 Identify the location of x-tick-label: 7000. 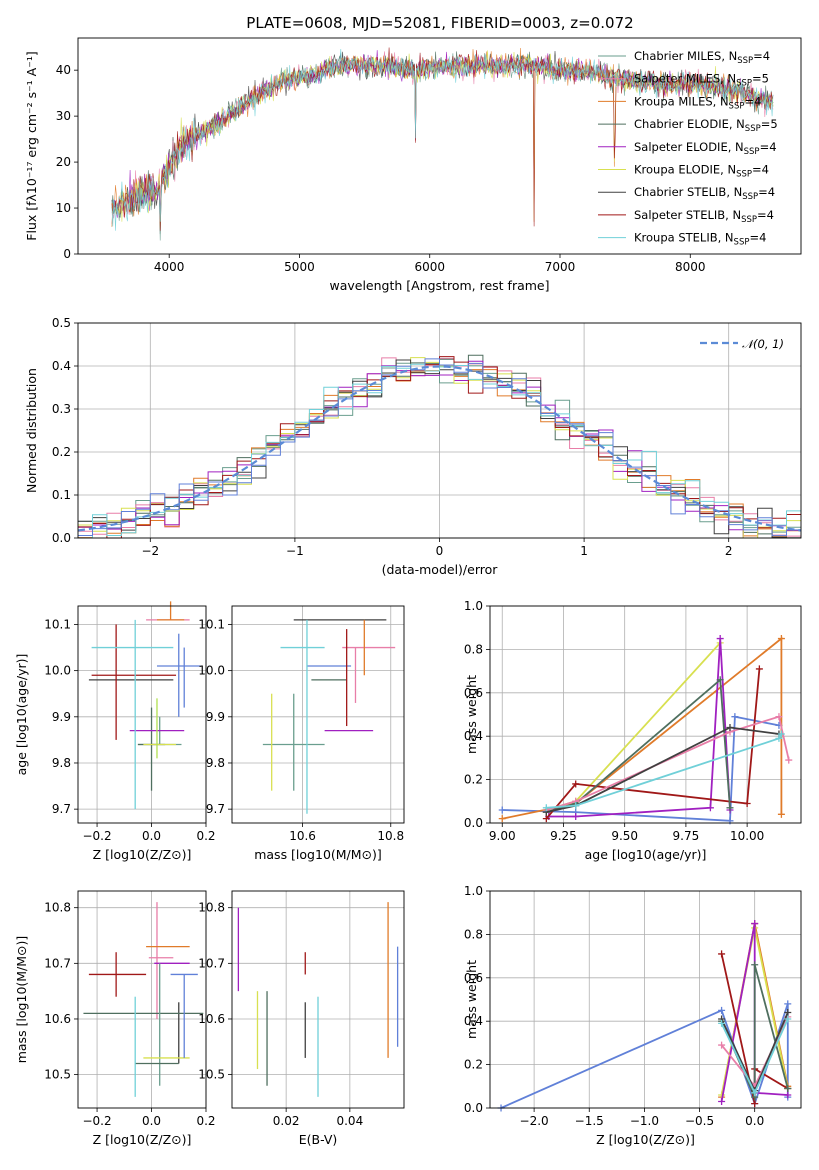
(560, 267).